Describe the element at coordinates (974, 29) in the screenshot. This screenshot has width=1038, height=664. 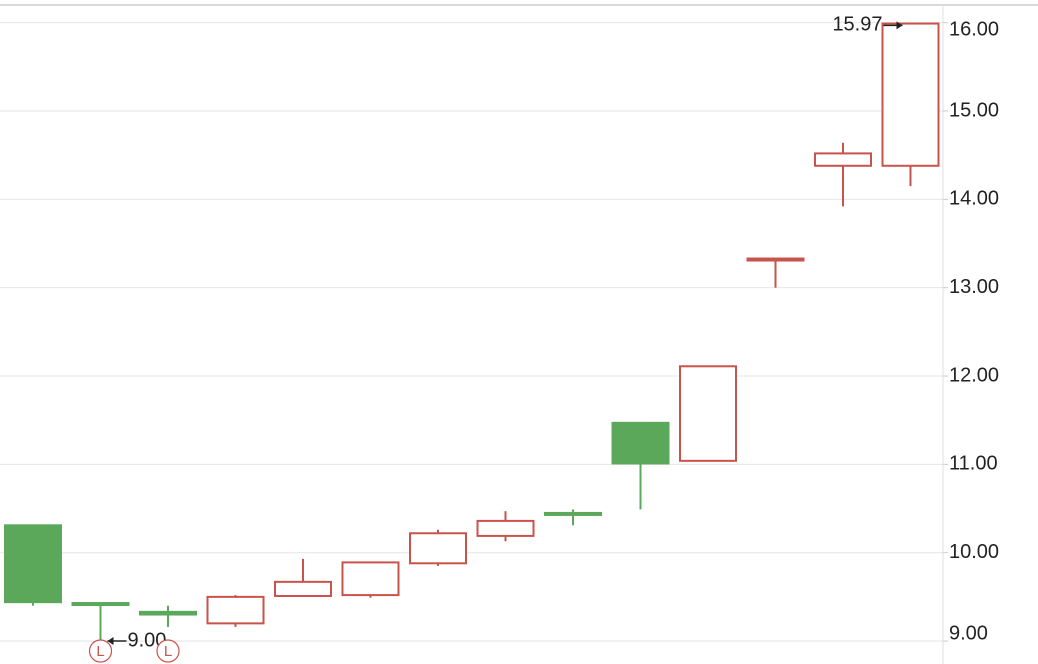
I see `y-tick-label: 16.00` at that location.